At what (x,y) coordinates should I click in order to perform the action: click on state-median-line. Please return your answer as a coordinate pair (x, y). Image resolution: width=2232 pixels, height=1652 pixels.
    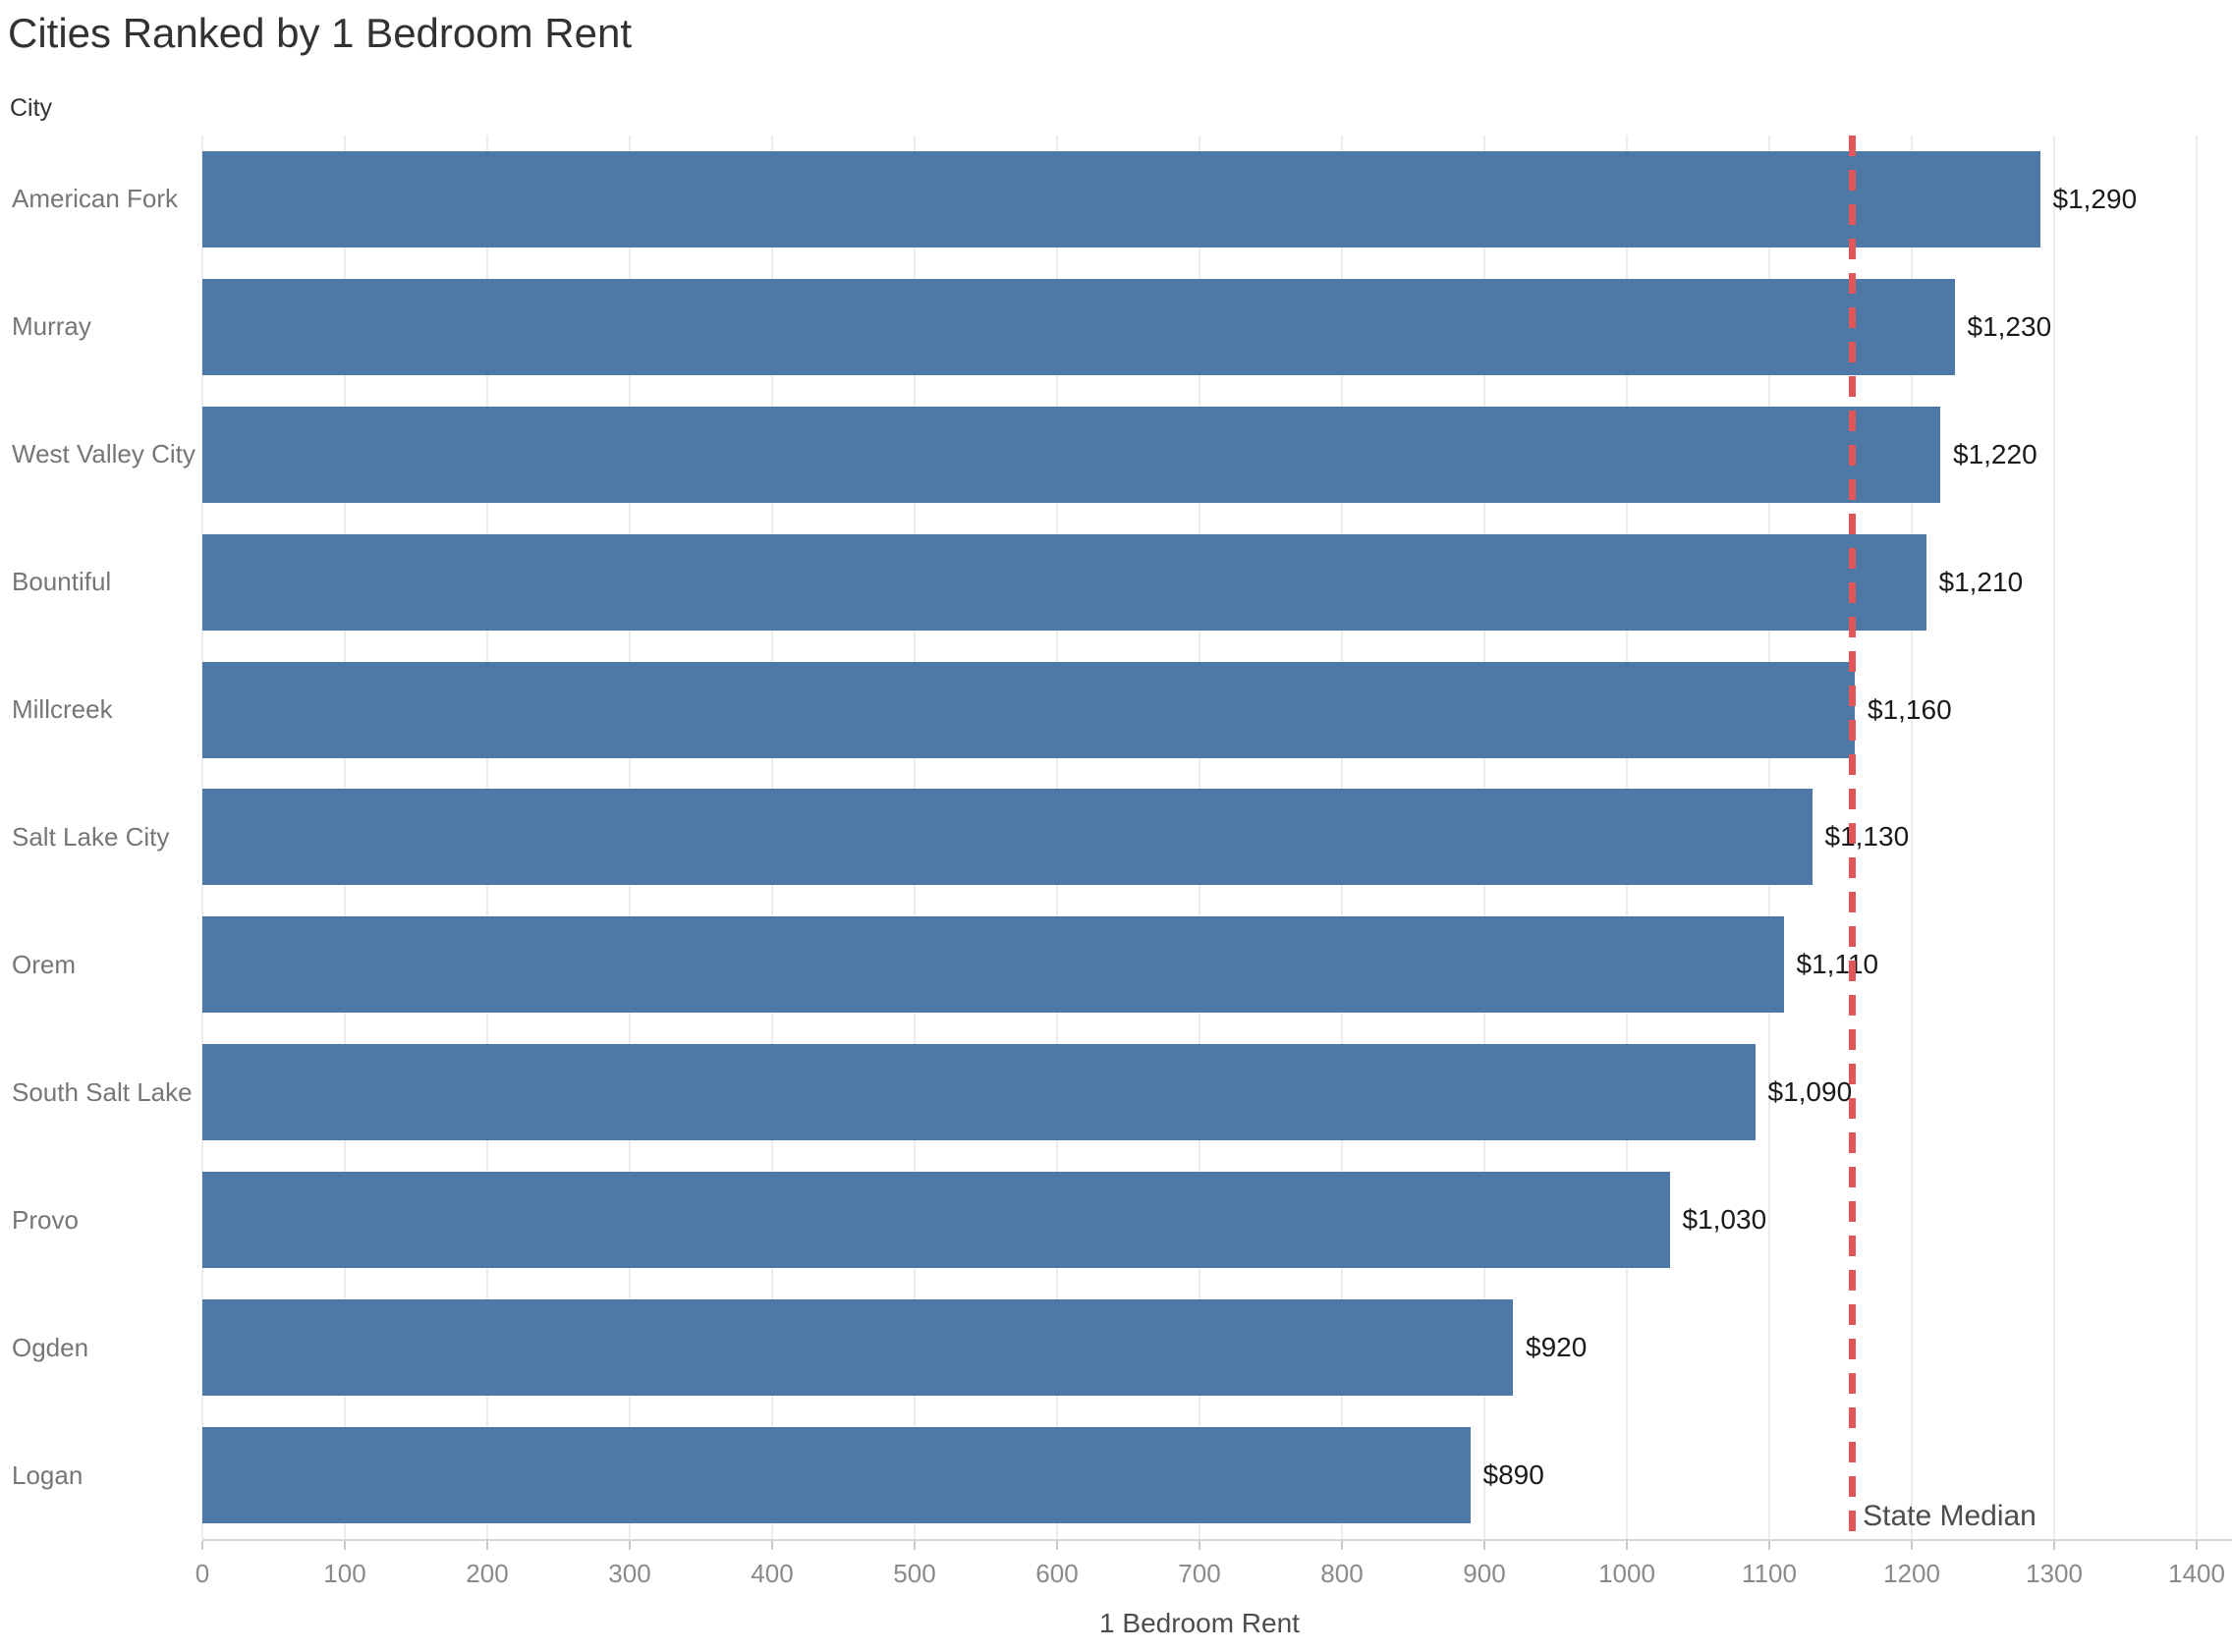
    Looking at the image, I should click on (1853, 837).